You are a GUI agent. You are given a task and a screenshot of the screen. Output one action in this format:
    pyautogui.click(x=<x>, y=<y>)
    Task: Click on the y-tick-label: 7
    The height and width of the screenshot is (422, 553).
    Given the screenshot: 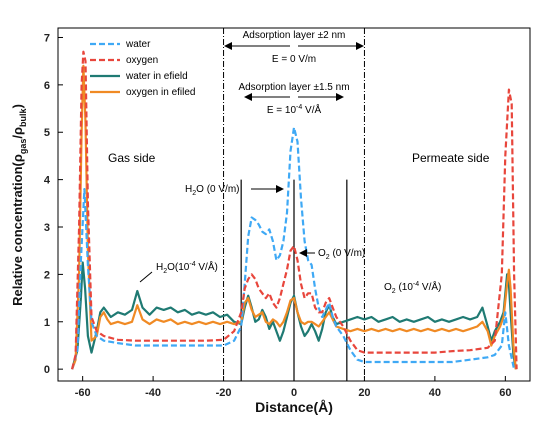 What is the action you would take?
    pyautogui.click(x=47, y=38)
    